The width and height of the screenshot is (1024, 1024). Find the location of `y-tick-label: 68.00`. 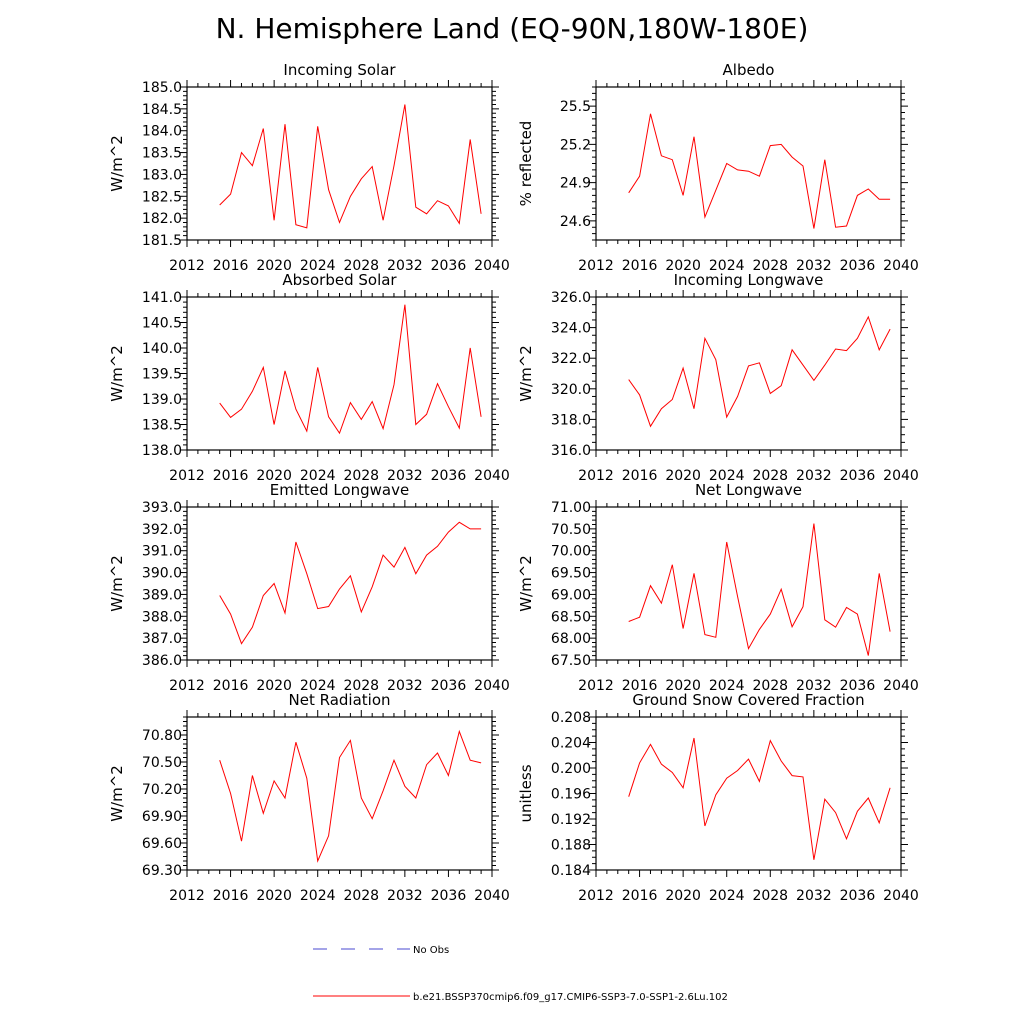

y-tick-label: 68.00 is located at coordinates (571, 639).